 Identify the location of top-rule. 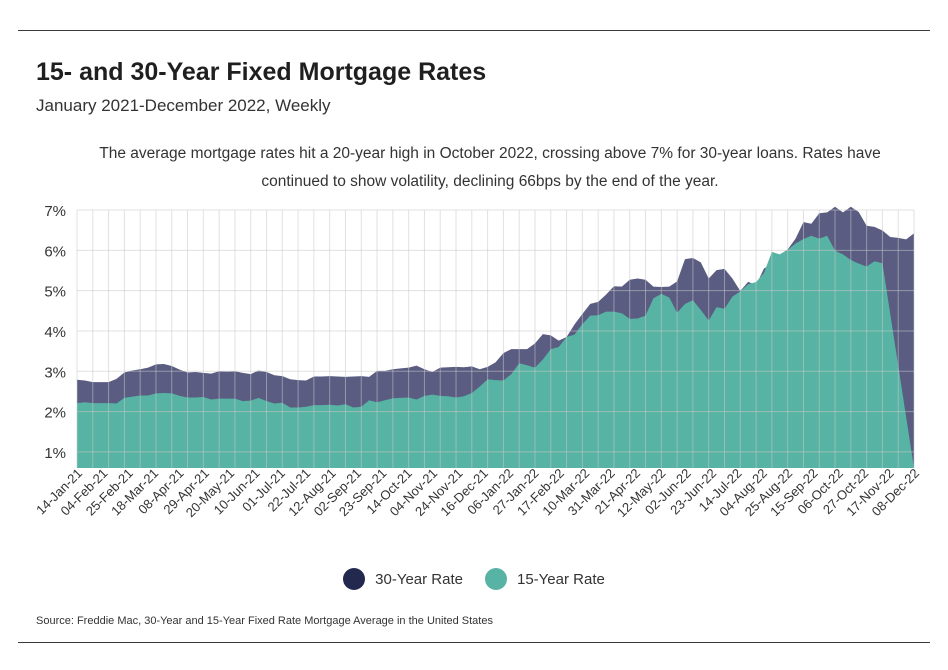
(474, 30).